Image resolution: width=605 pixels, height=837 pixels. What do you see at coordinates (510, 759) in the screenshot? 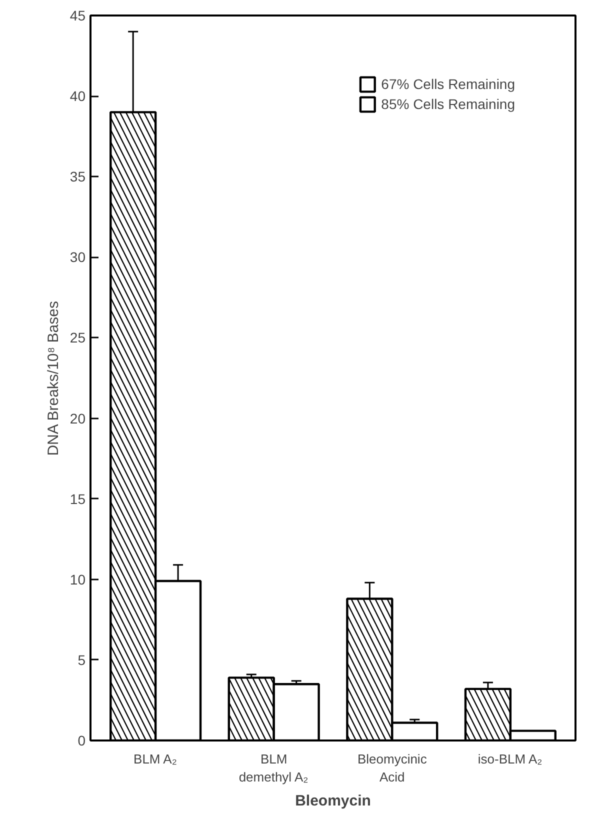
I see `x-tick-label: iso-BLM A₂` at bounding box center [510, 759].